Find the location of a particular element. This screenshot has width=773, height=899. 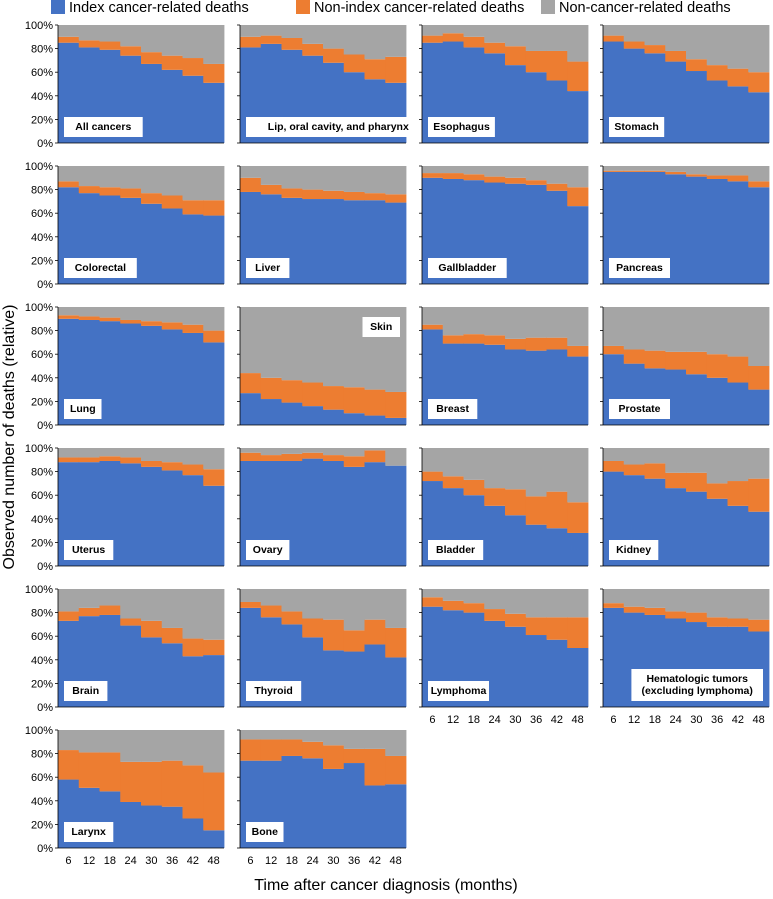

x-tick-label: 30 is located at coordinates (151, 861).